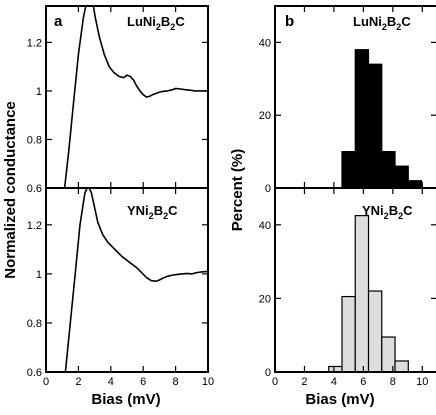 This screenshot has width=436, height=415. What do you see at coordinates (156, 23) in the screenshot?
I see `material-label-lu-left: LuNi2B2C` at bounding box center [156, 23].